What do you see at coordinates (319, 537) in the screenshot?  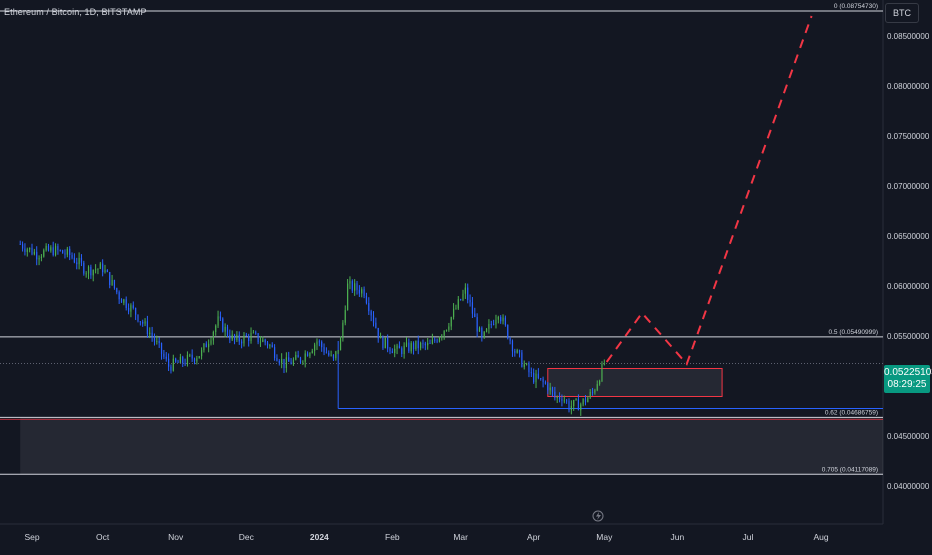 I see `x-tick-label-4: 2024` at bounding box center [319, 537].